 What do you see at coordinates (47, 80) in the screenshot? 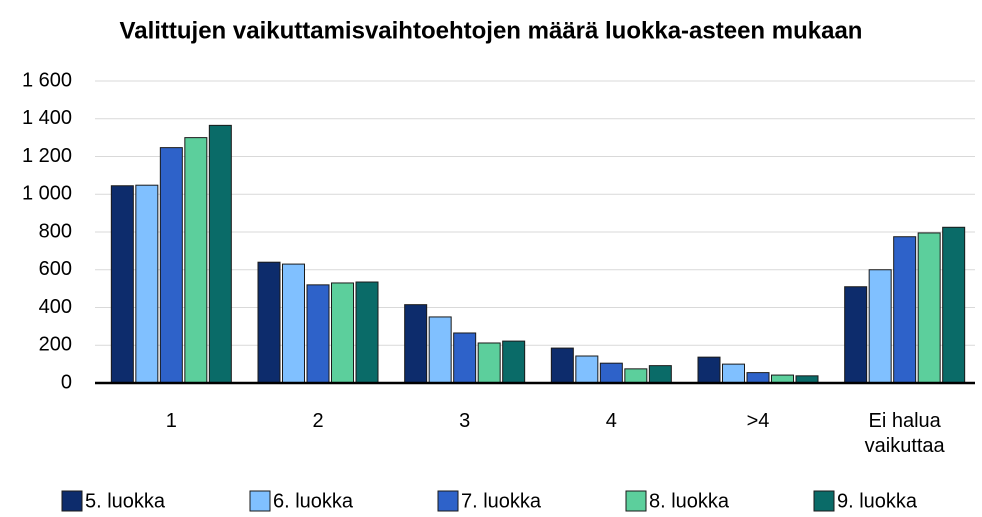
I see `y-tick-label: 1 600` at bounding box center [47, 80].